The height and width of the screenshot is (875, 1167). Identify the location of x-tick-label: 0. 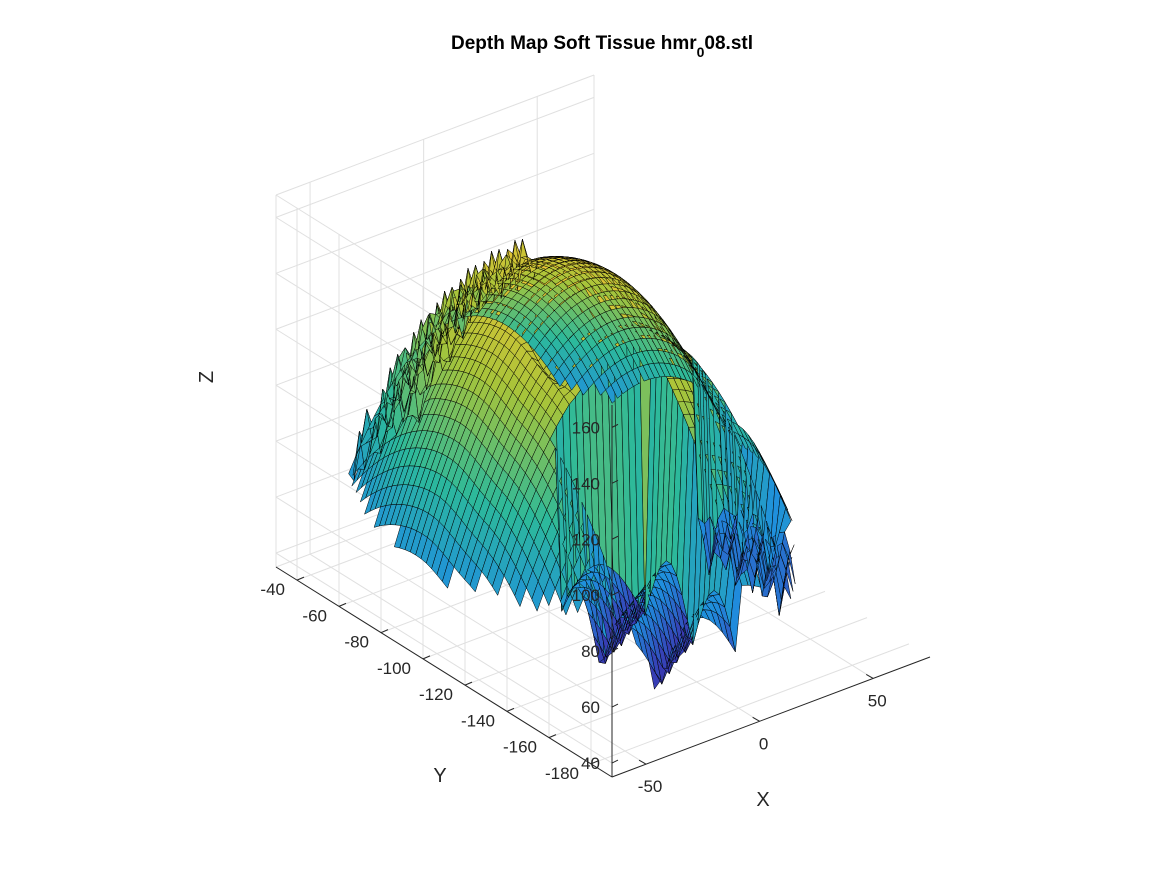
(763, 743).